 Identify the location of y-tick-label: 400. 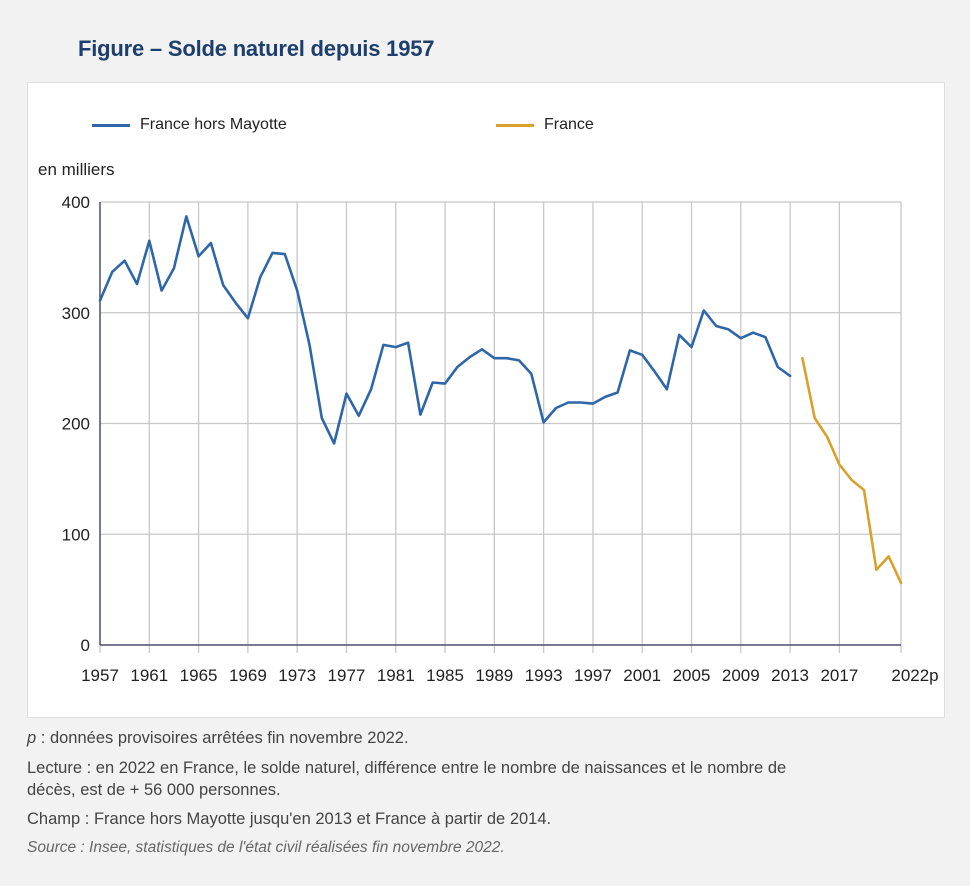
(76, 202).